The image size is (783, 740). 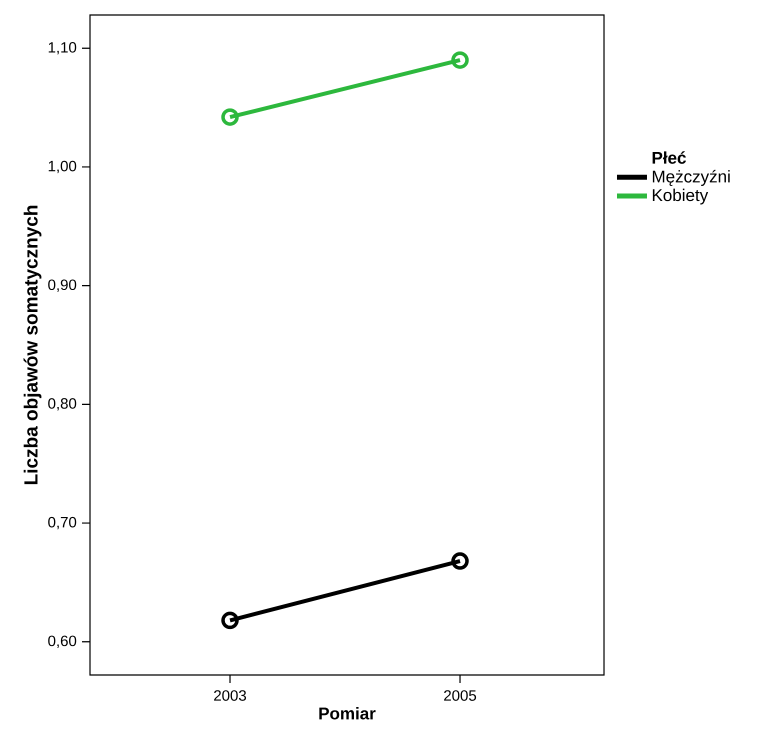 I want to click on y-tick-label: 0,70, so click(x=62, y=523).